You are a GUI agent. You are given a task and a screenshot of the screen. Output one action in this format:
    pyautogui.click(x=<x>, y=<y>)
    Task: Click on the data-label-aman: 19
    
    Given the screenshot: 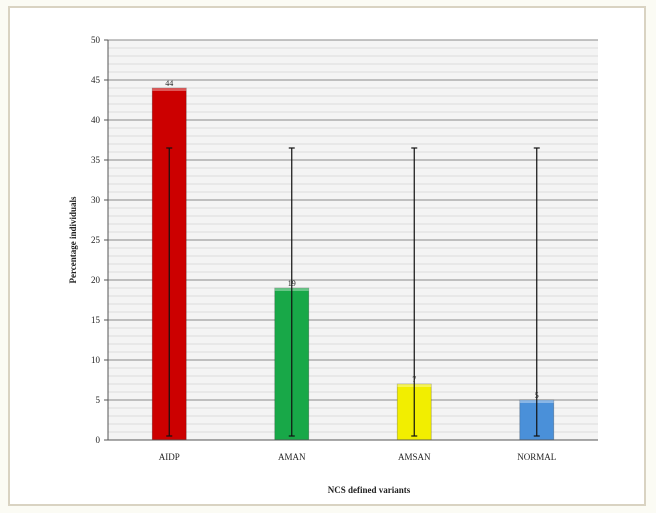 What is the action you would take?
    pyautogui.click(x=292, y=283)
    